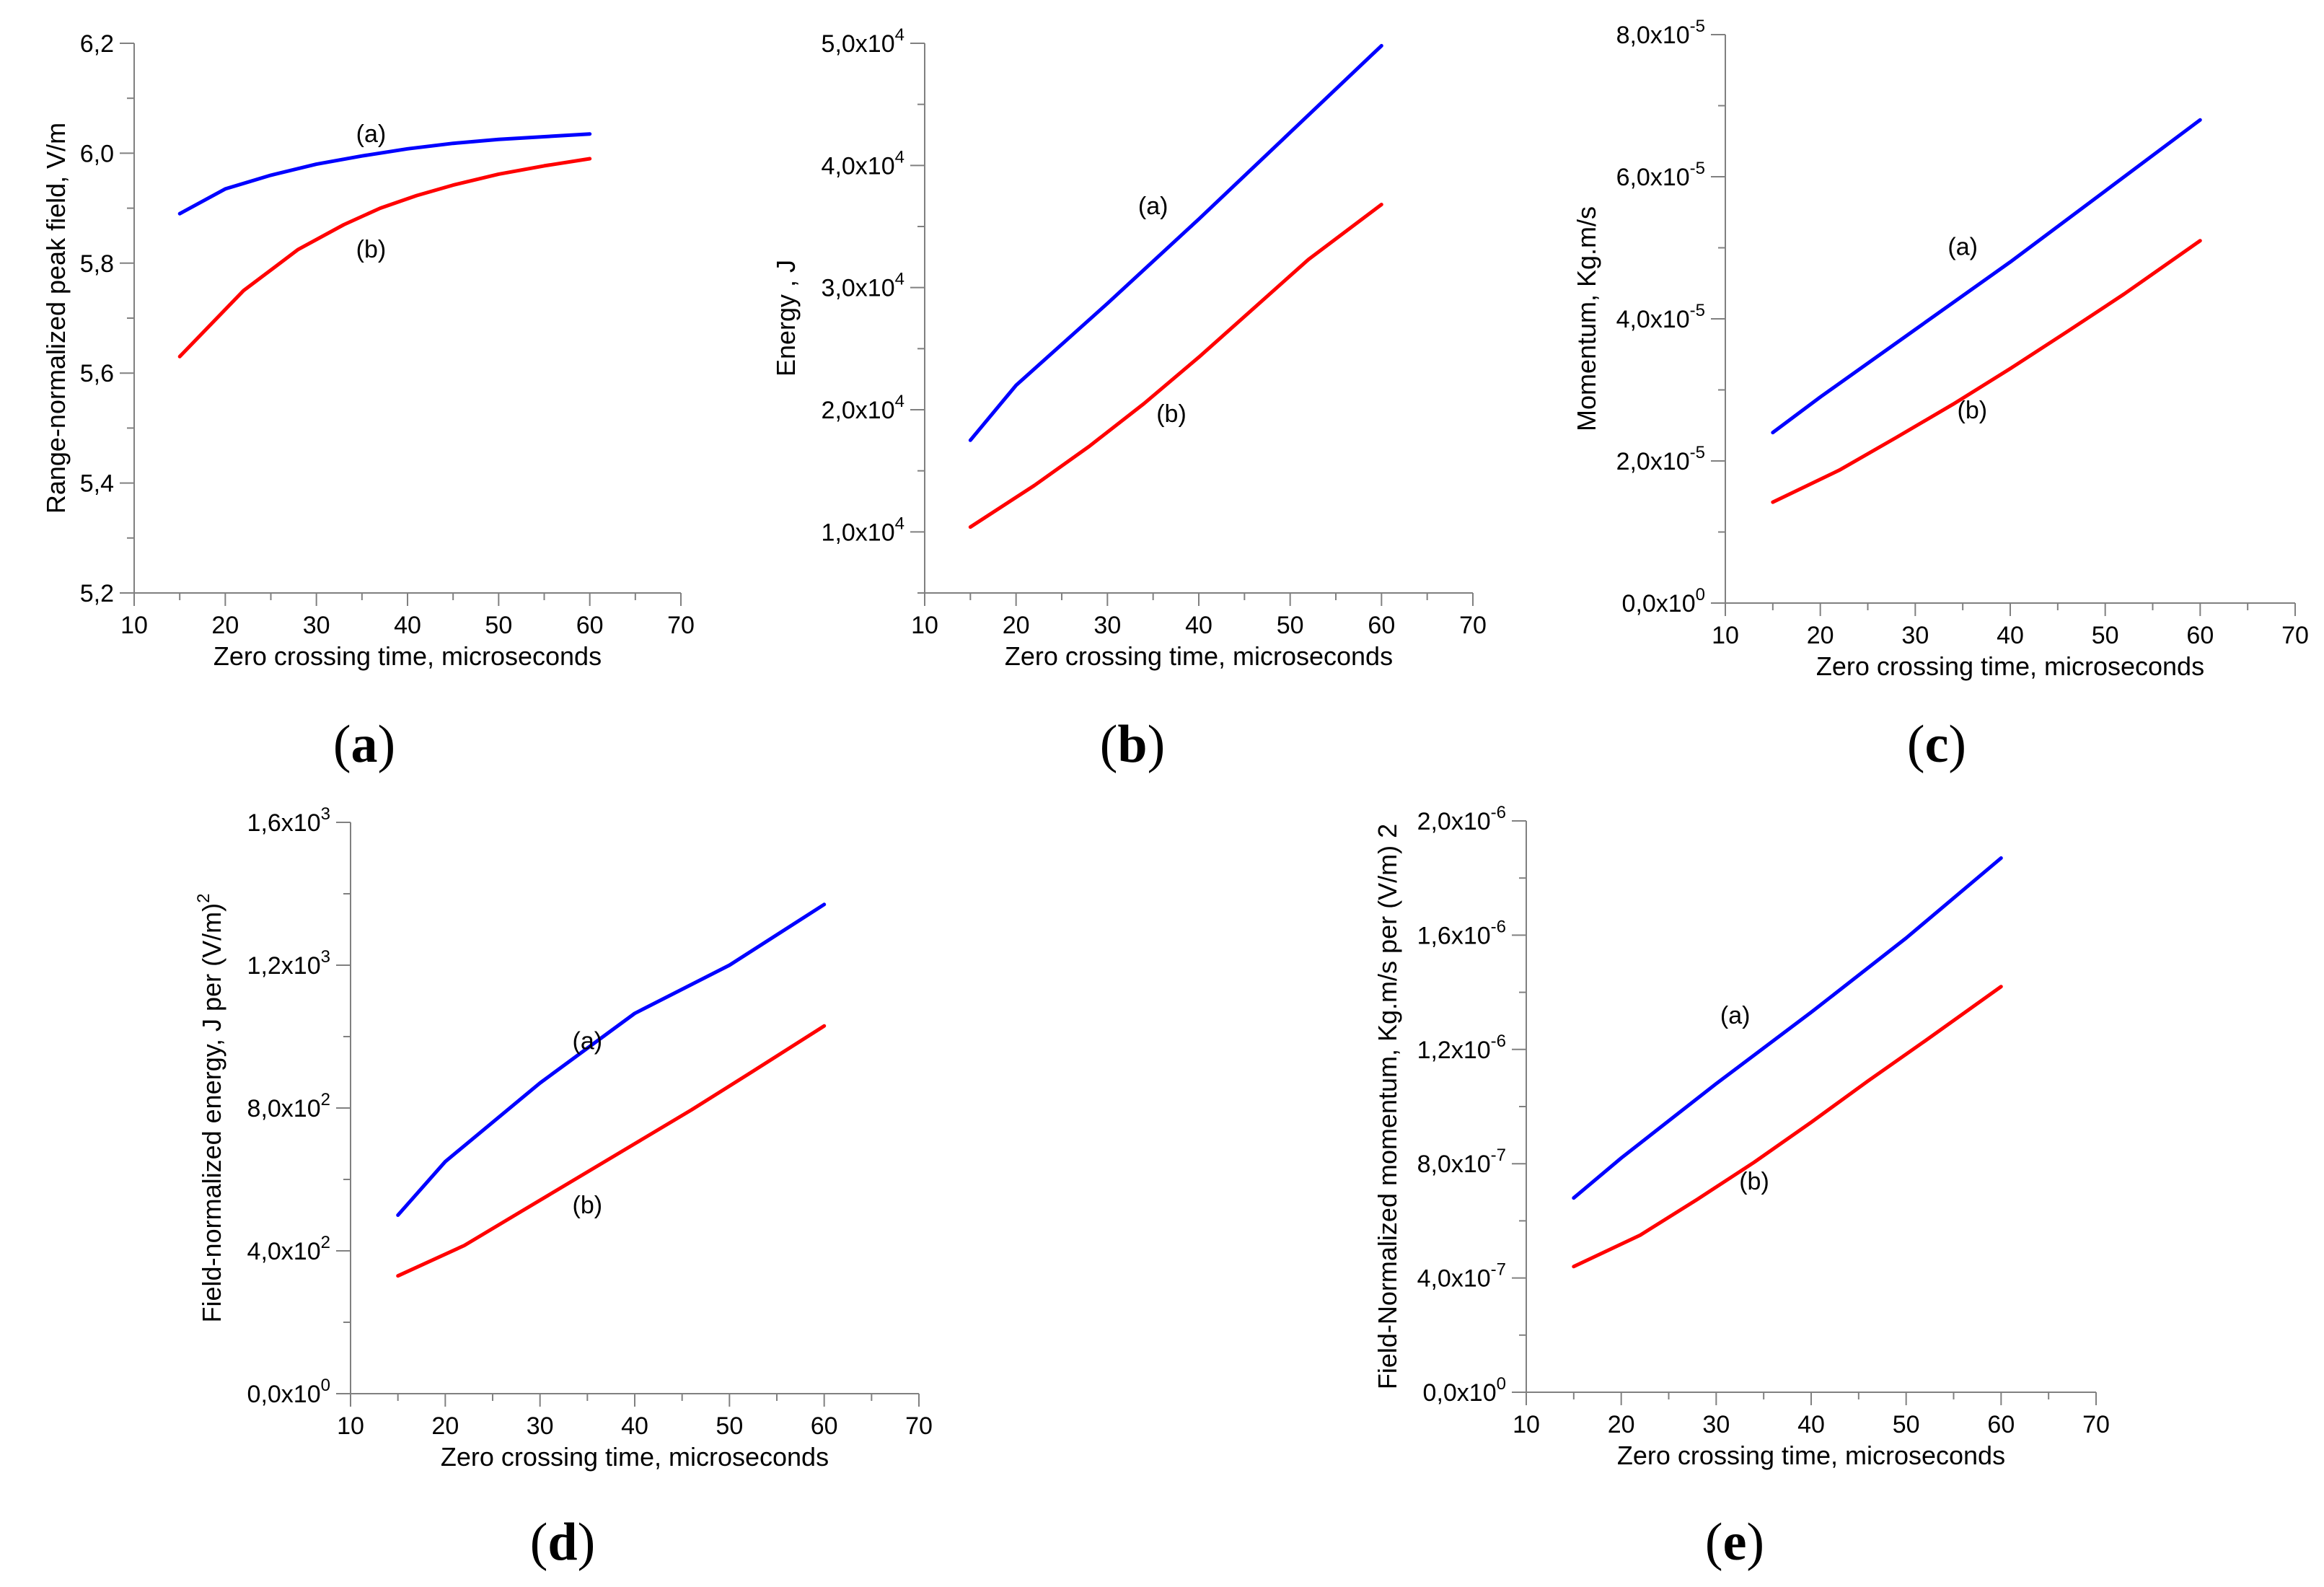  What do you see at coordinates (1132, 744) in the screenshot?
I see `panel-letter: (b)` at bounding box center [1132, 744].